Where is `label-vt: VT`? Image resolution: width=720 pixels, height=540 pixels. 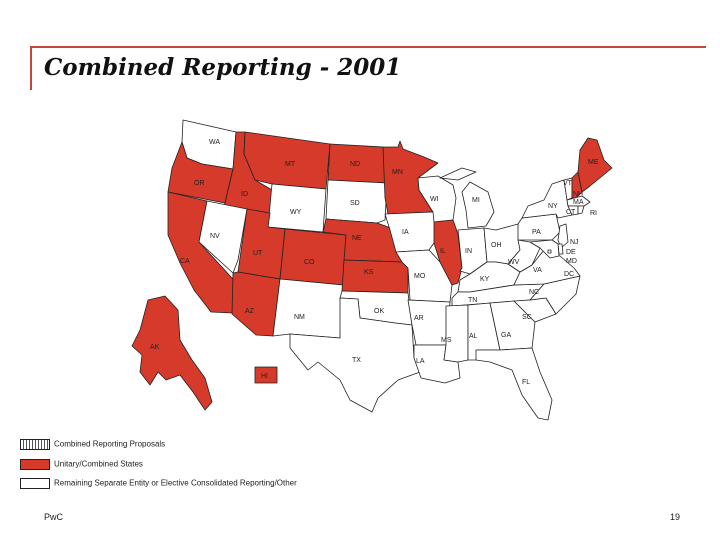
label-vt: VT is located at coordinates (568, 183).